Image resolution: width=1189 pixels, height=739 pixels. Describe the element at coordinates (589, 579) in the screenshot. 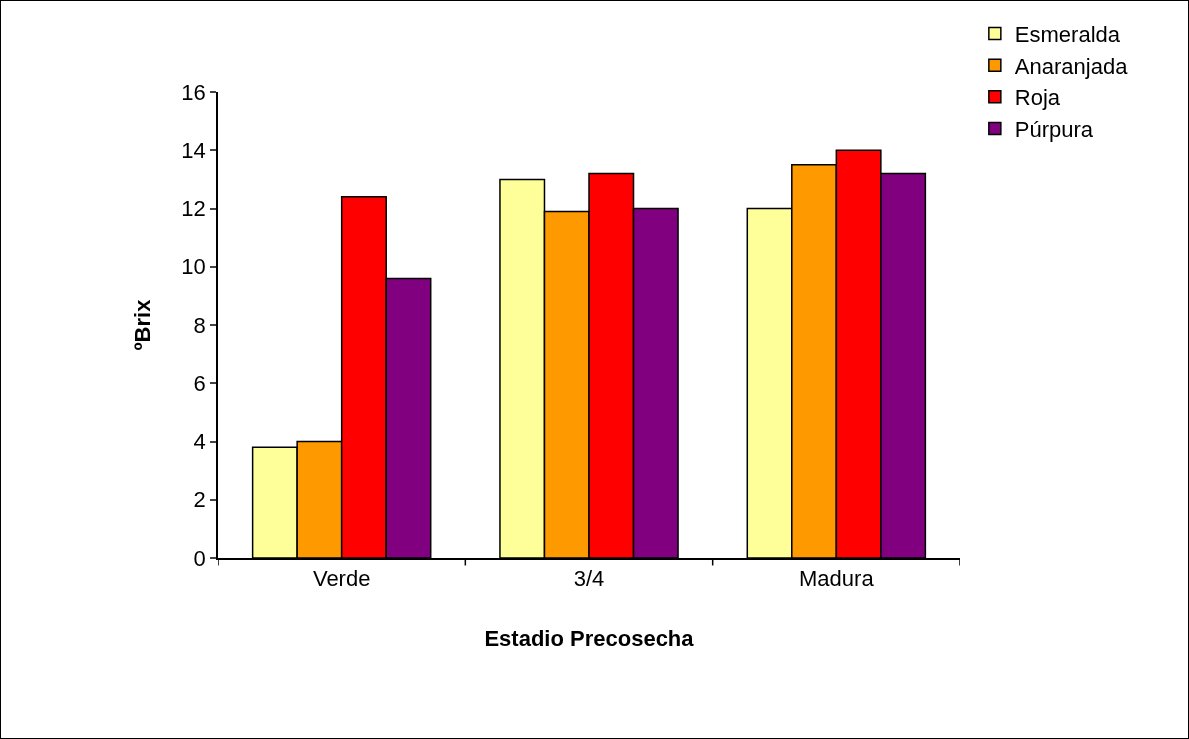

I see `x-tick-label: 3/4` at that location.